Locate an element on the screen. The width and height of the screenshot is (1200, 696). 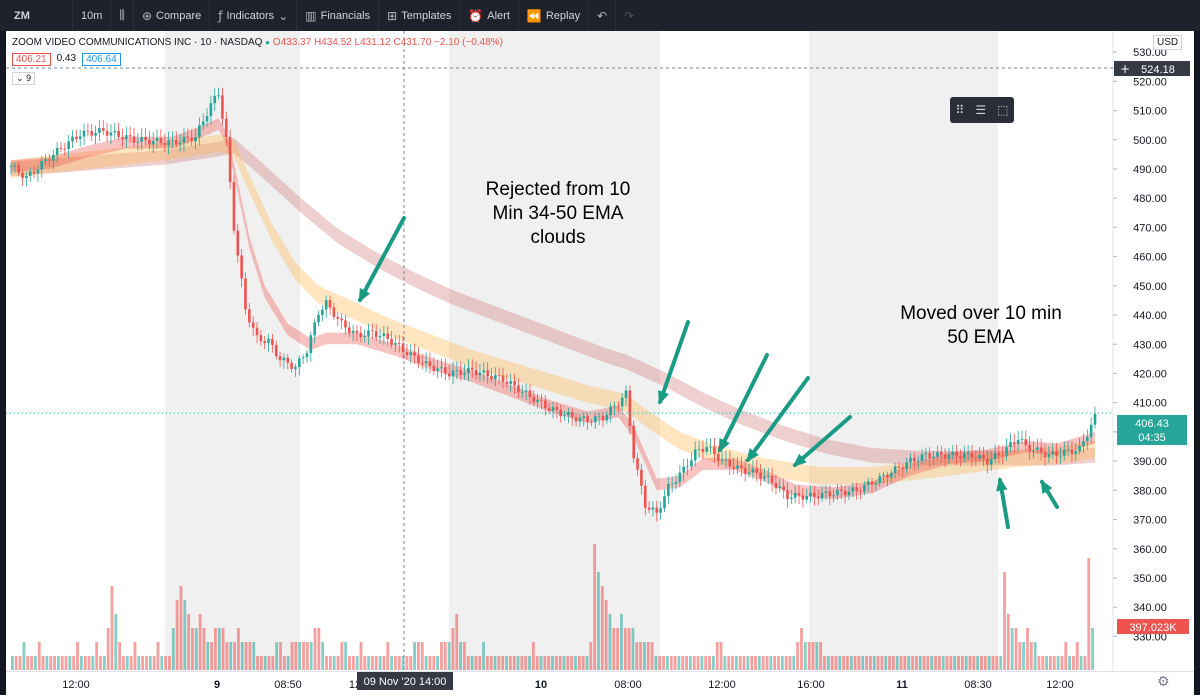
y-tick-label: 470.00 is located at coordinates (1150, 228).